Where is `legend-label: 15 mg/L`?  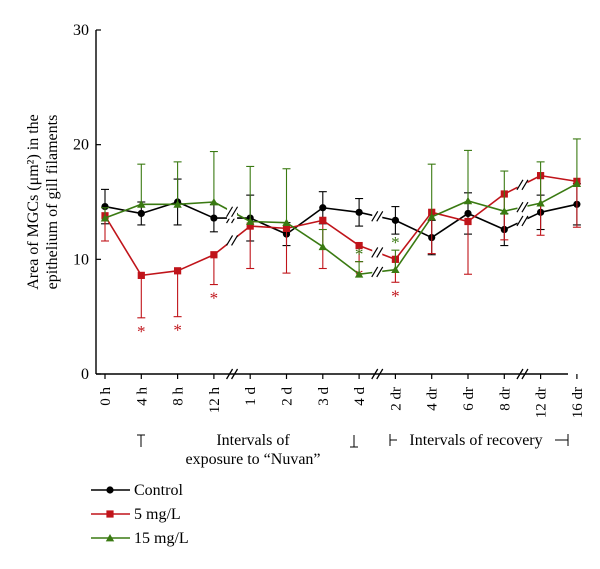 legend-label: 15 mg/L is located at coordinates (161, 538).